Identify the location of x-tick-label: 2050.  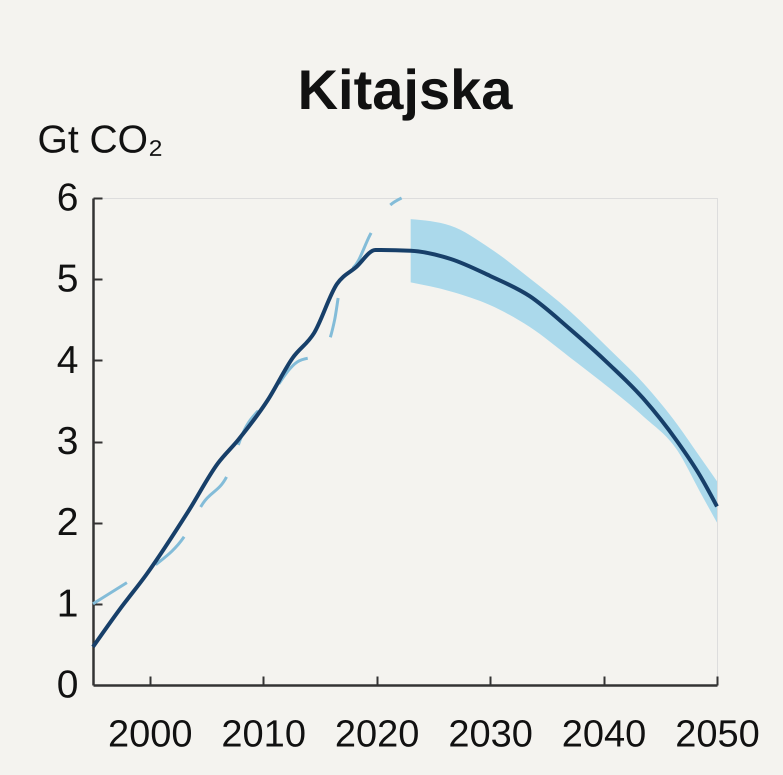
(717, 735).